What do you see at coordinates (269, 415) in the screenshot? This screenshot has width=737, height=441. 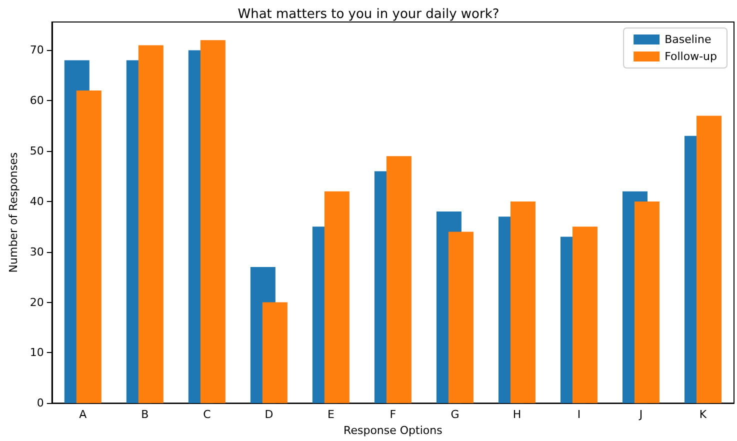 I see `x-tick-label: D` at bounding box center [269, 415].